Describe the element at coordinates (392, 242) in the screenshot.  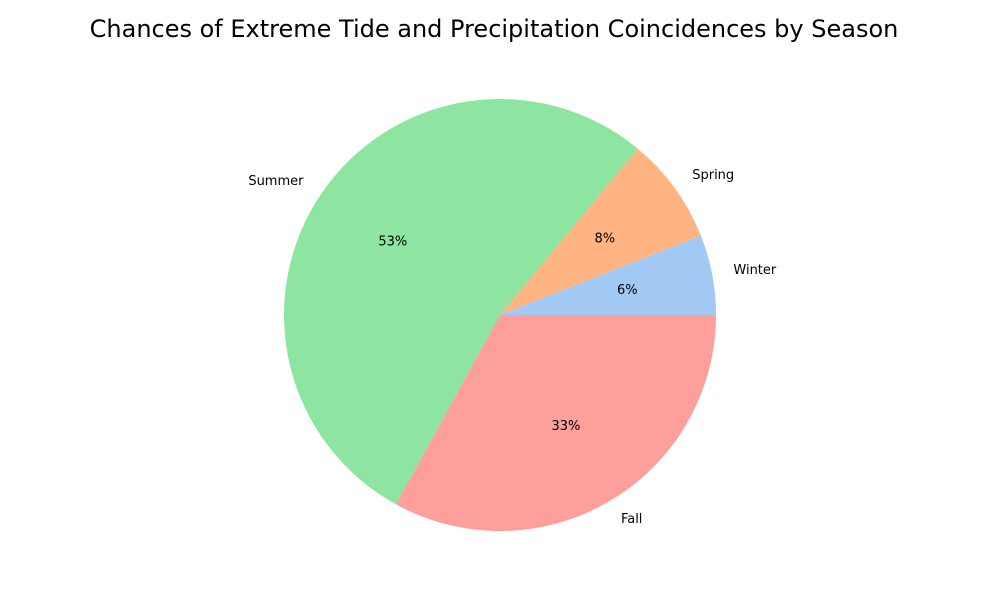
I see `slice-value-summer: 53%` at that location.